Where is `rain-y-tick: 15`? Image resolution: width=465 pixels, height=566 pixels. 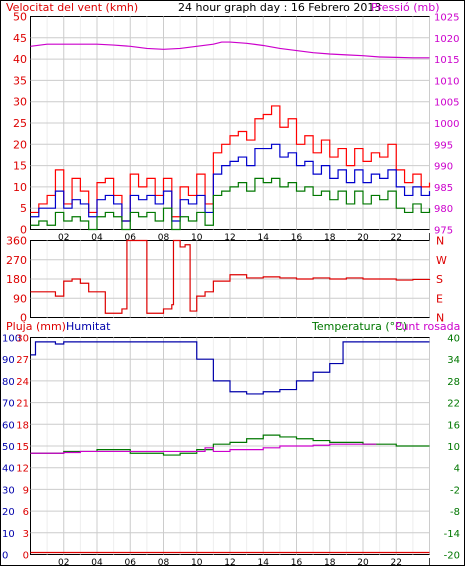
rain-y-tick: 15 is located at coordinates (22, 447).